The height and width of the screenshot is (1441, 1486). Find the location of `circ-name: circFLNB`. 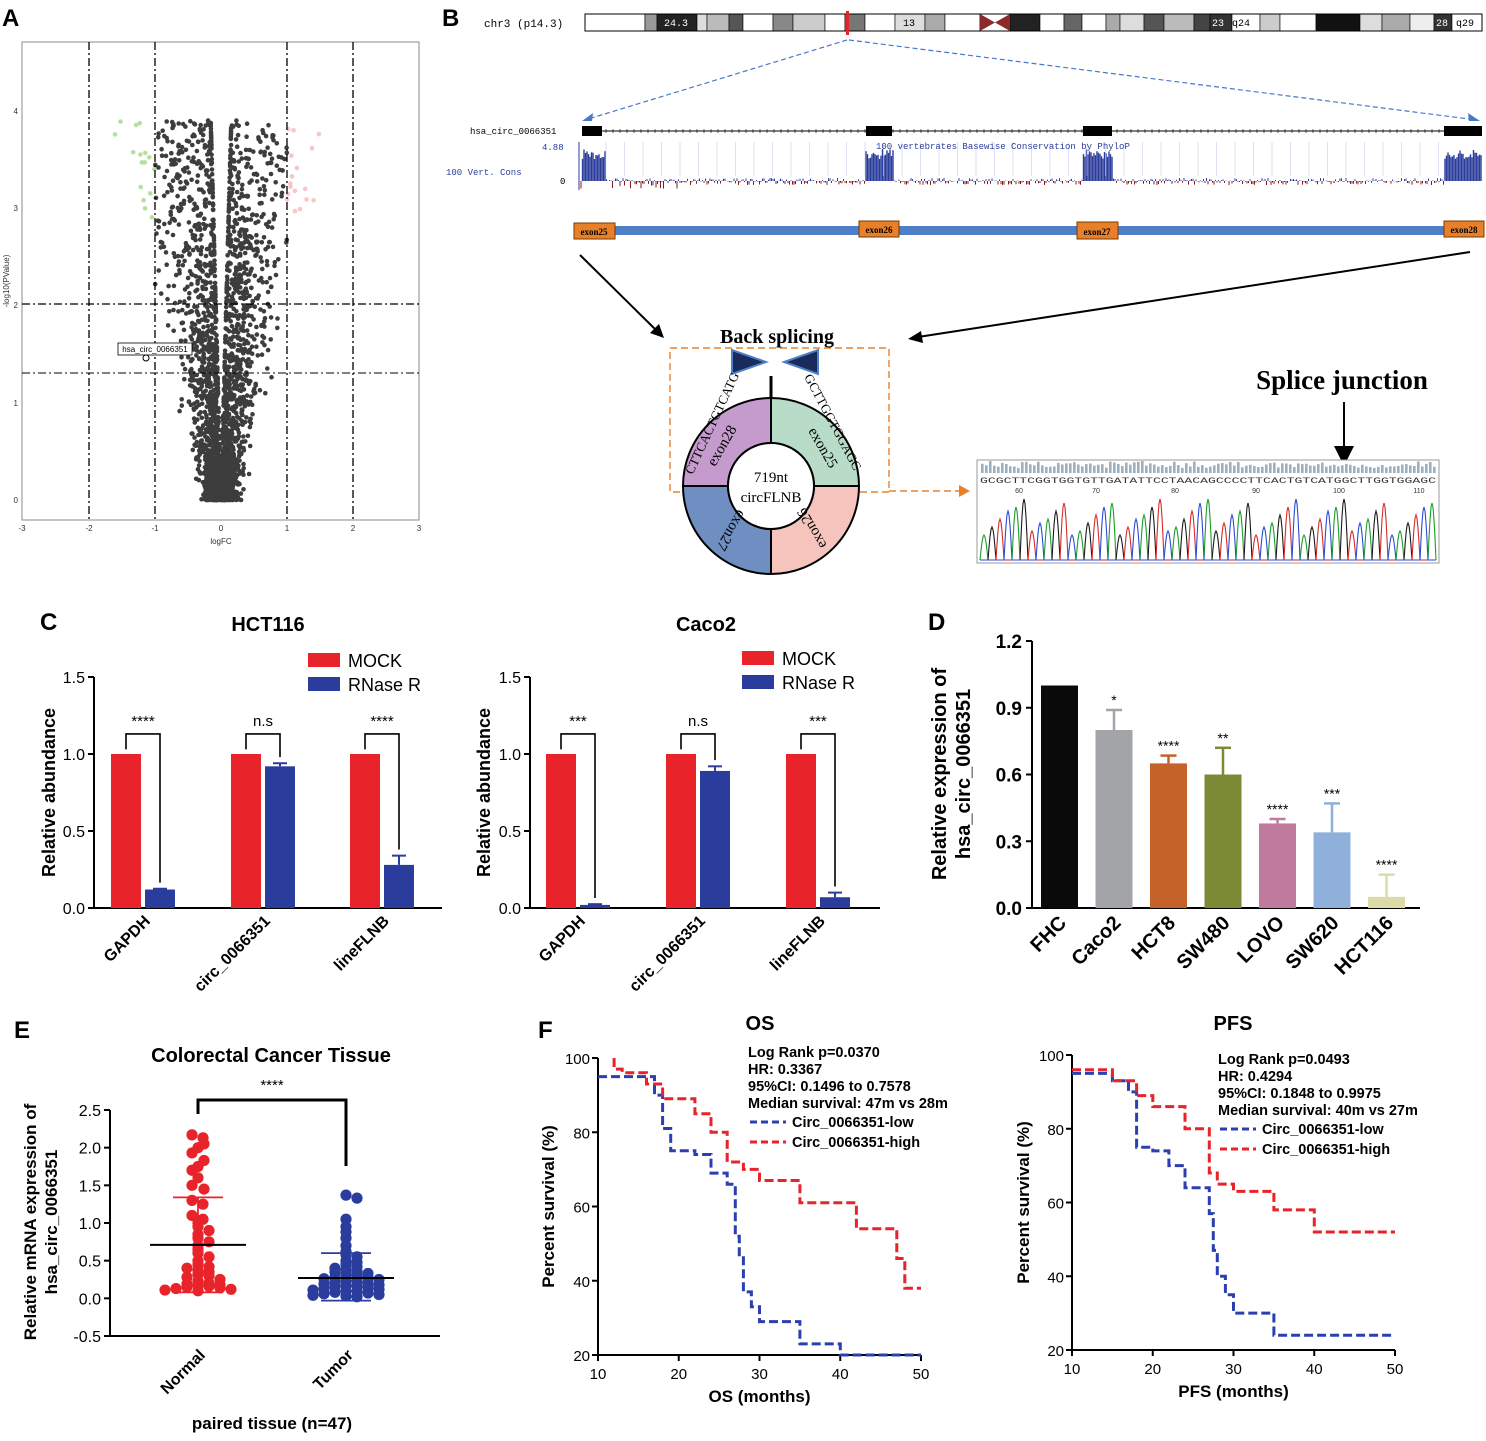

circ-name: circFLNB is located at coordinates (771, 498).